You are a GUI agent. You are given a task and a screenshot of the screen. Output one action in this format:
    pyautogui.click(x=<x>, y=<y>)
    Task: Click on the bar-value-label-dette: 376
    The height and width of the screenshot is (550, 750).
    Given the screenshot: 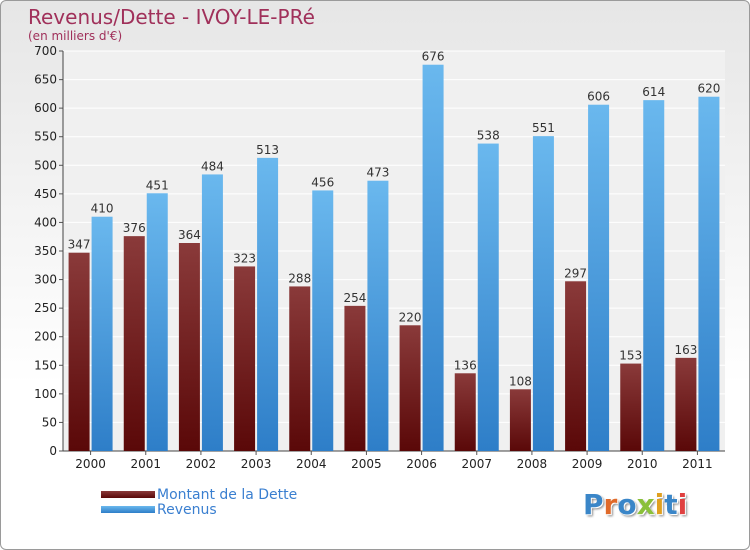 What is the action you would take?
    pyautogui.click(x=134, y=228)
    